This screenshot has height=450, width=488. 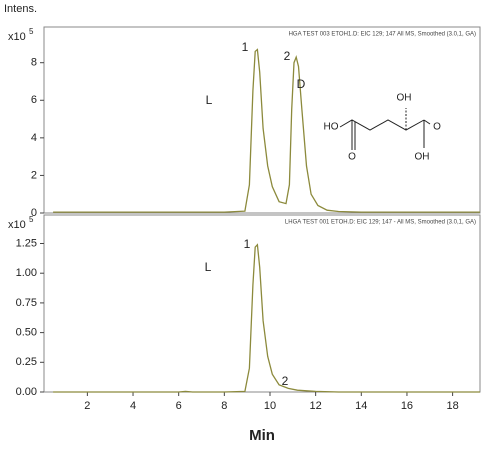 What do you see at coordinates (26, 303) in the screenshot?
I see `y-tick-label: 0.75` at bounding box center [26, 303].